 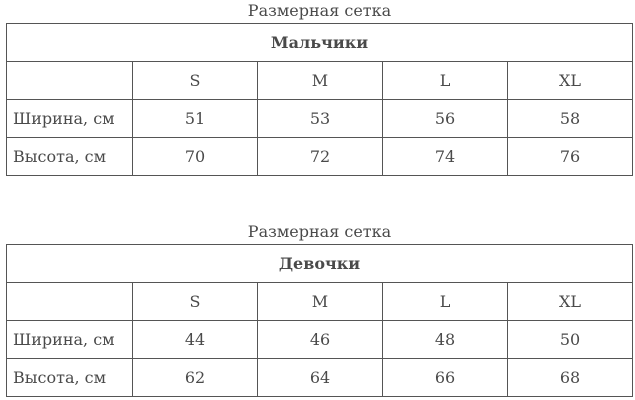 I want to click on value-cell: 51, so click(x=195, y=118).